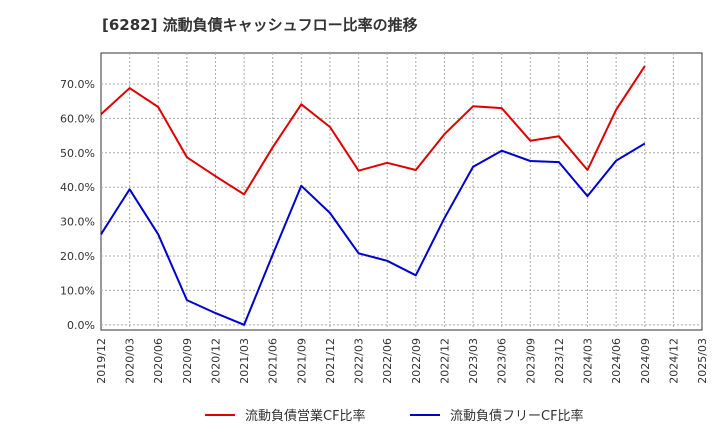  I want to click on y-tick-label: 40.0%, so click(77, 187).